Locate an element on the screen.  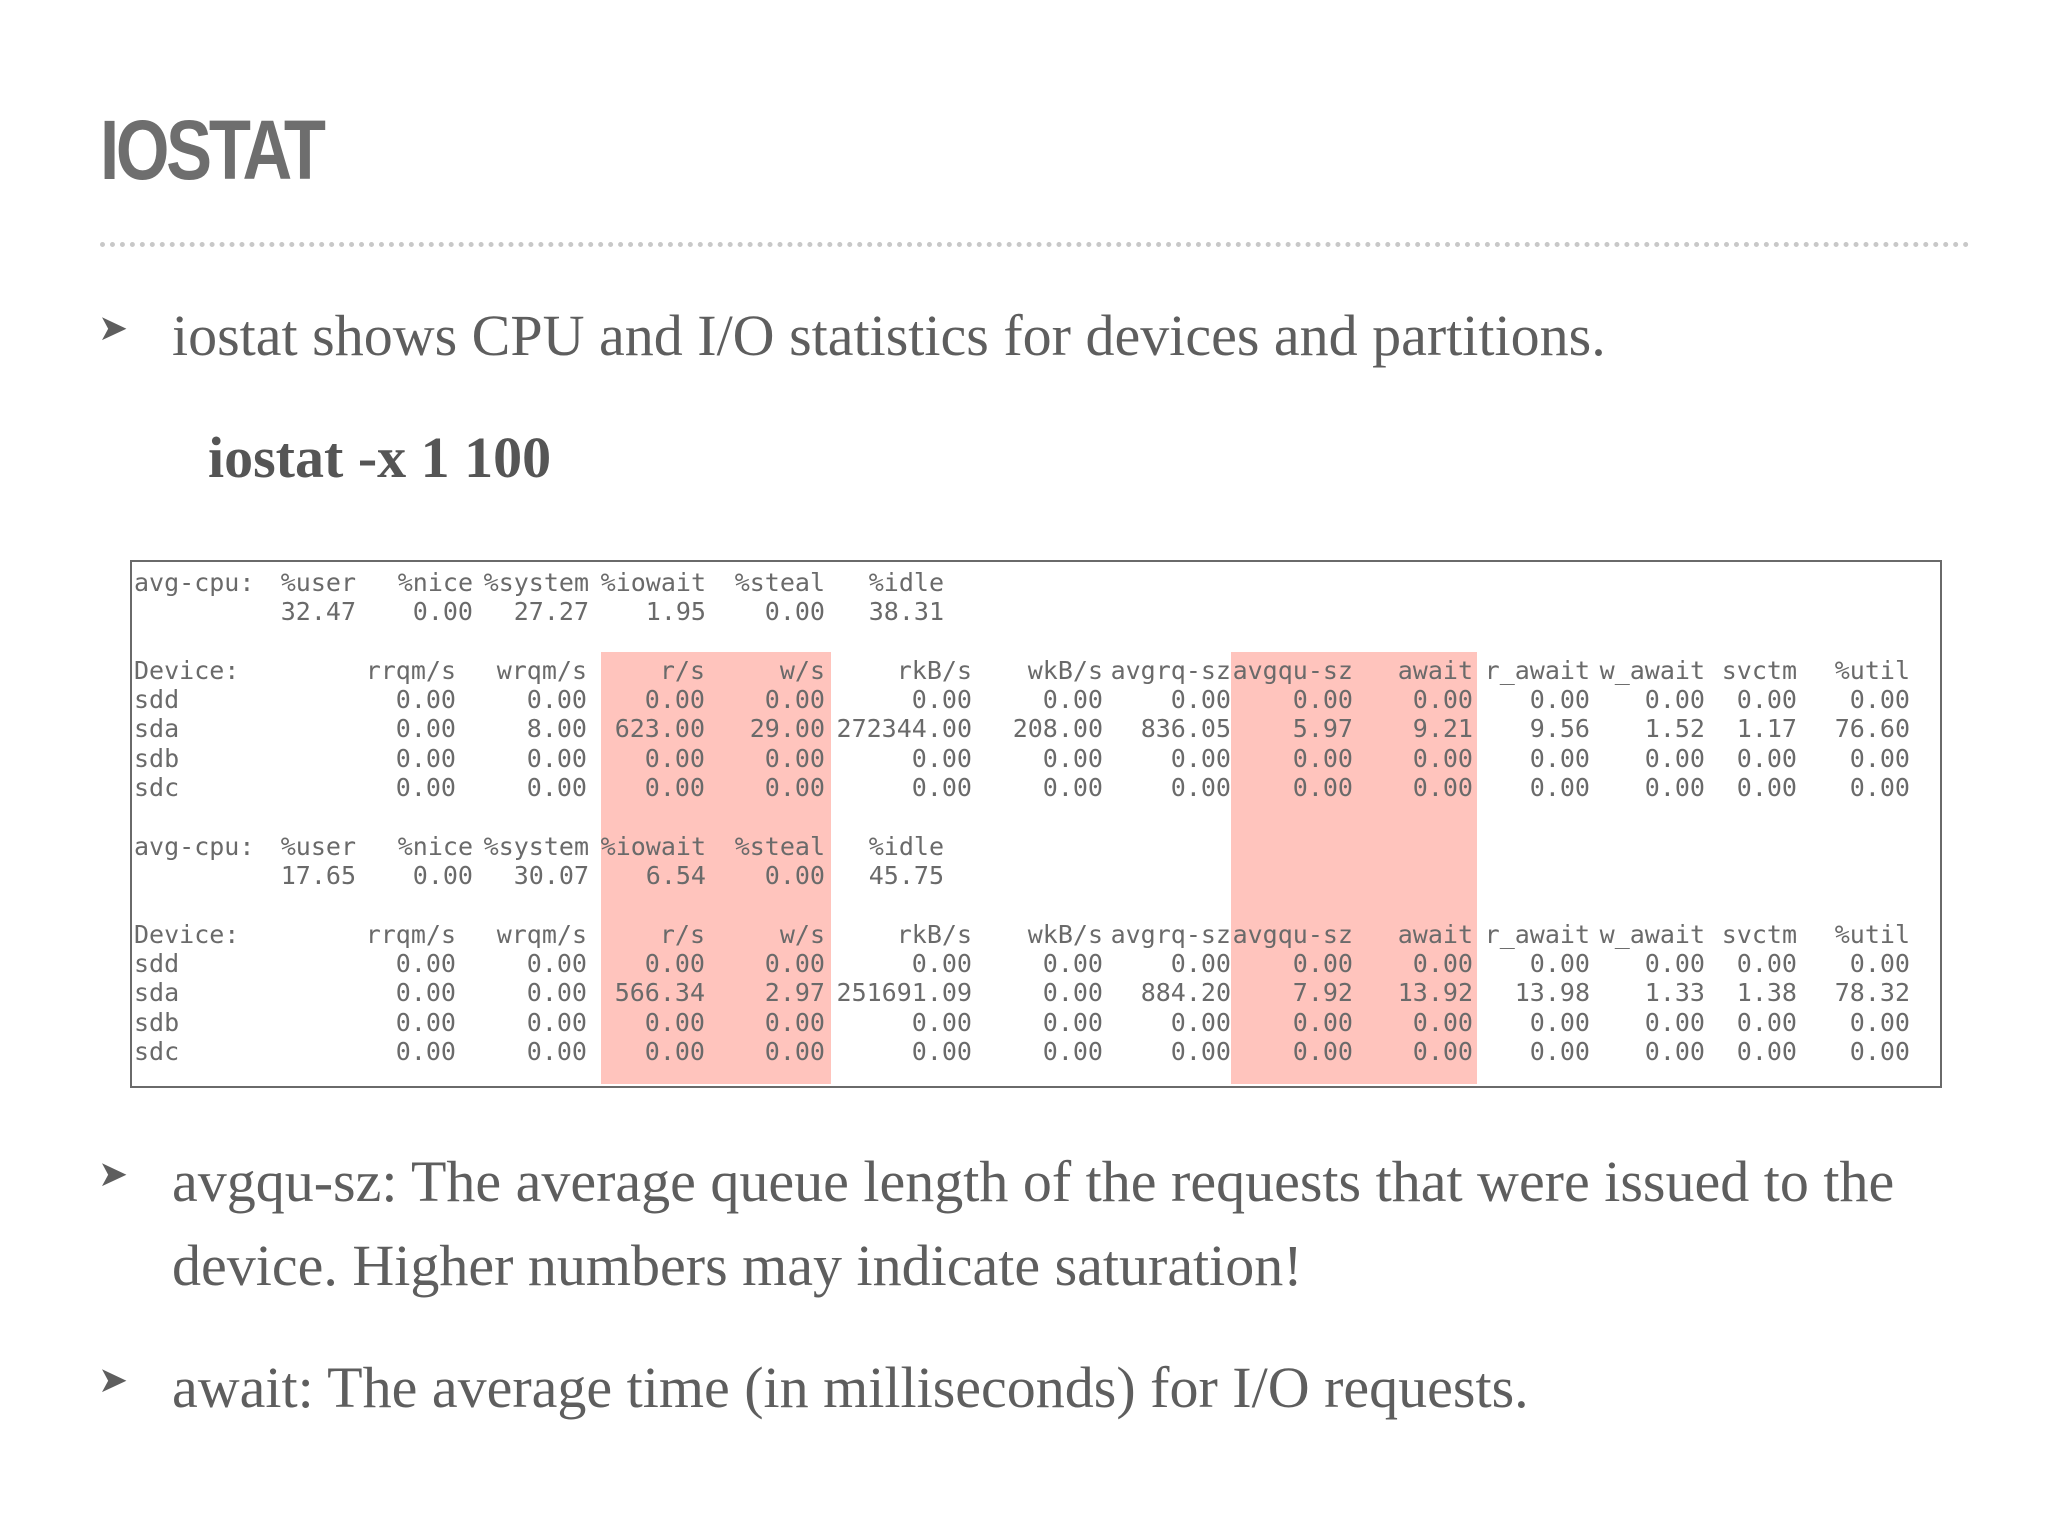
cpu-value-cell: 1.95 is located at coordinates (675, 611).